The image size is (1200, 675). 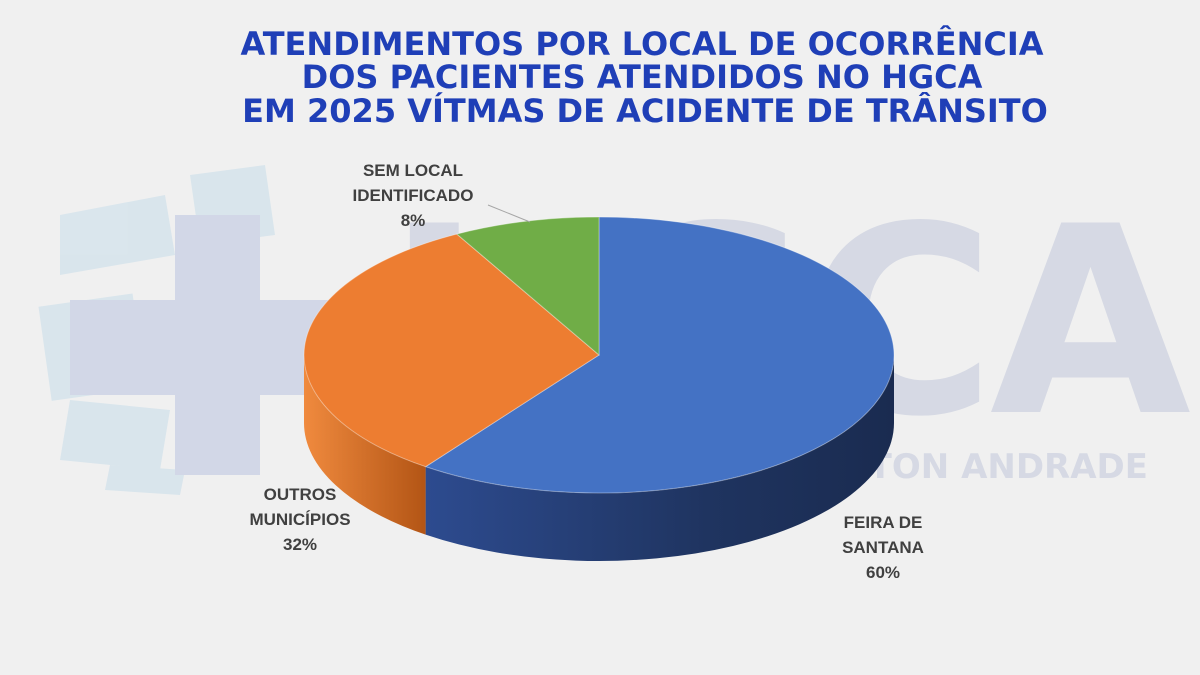 What do you see at coordinates (413, 170) in the screenshot?
I see `pie-category-label-2: SEM LOCAL` at bounding box center [413, 170].